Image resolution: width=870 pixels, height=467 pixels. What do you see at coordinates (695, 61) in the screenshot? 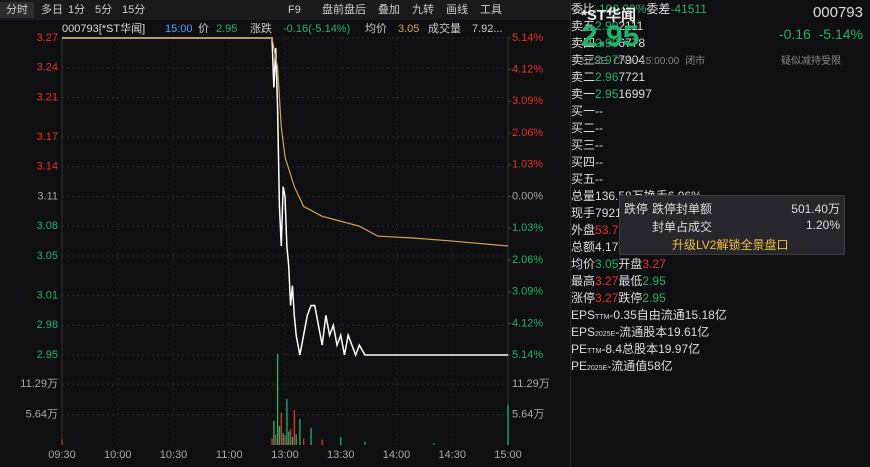
I see `meta-item: 闭市` at bounding box center [695, 61].